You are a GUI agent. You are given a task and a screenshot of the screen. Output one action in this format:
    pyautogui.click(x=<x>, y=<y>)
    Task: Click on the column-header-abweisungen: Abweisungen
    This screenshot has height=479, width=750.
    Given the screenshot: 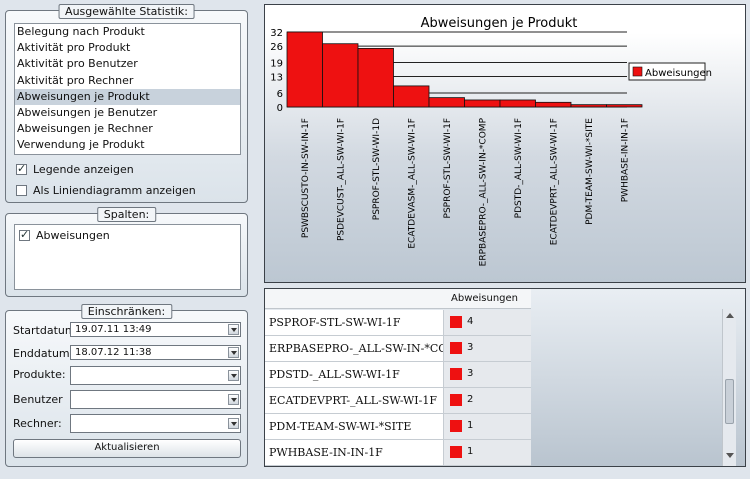 What is the action you would take?
    pyautogui.click(x=485, y=298)
    